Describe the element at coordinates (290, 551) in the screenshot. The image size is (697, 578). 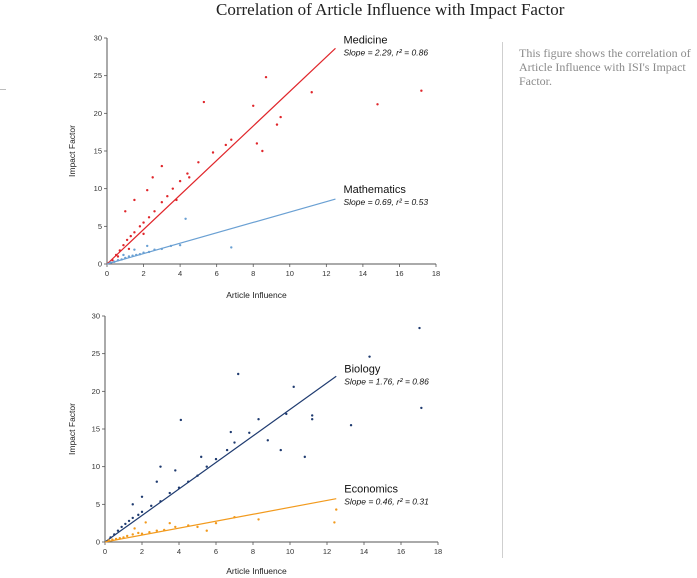
I see `chart2-x-tick-label: 10` at that location.